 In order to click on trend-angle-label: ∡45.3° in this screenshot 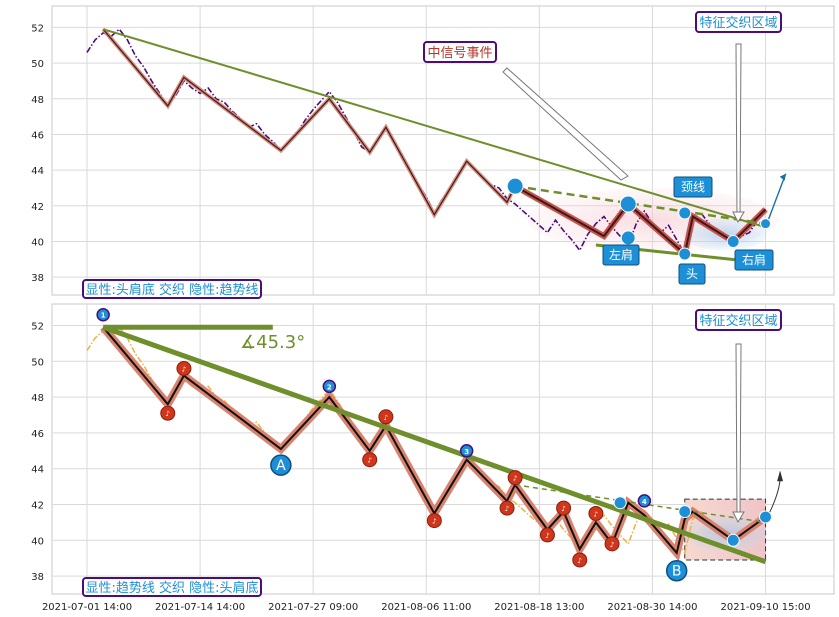, I will do `click(272, 342)`.